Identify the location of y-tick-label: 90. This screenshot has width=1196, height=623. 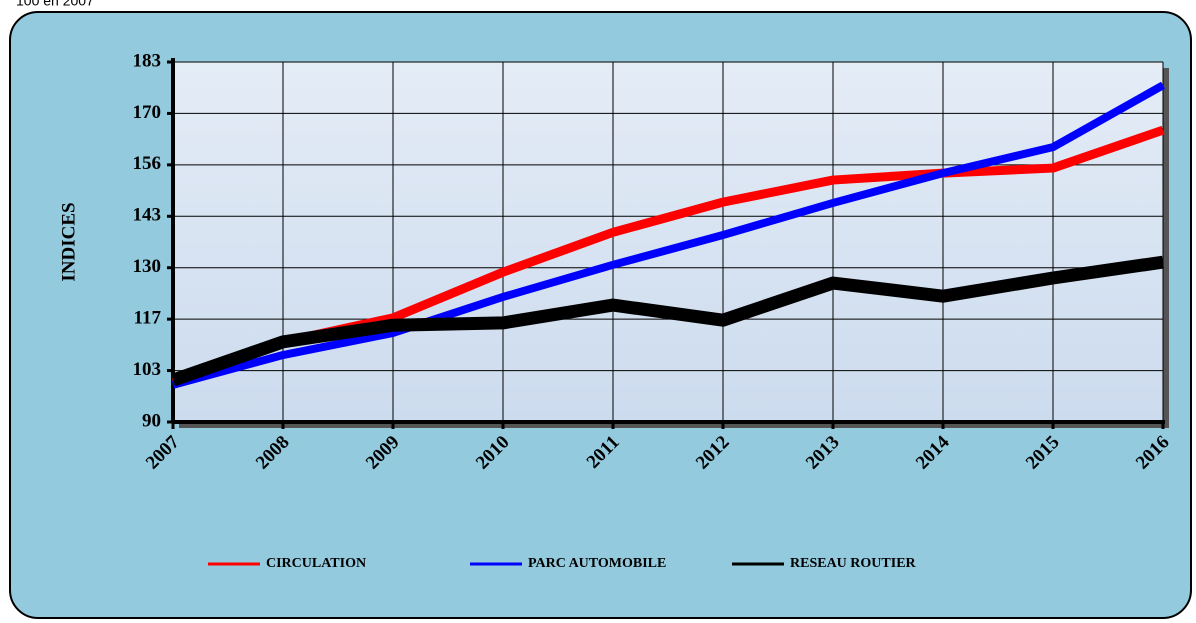
(151, 420).